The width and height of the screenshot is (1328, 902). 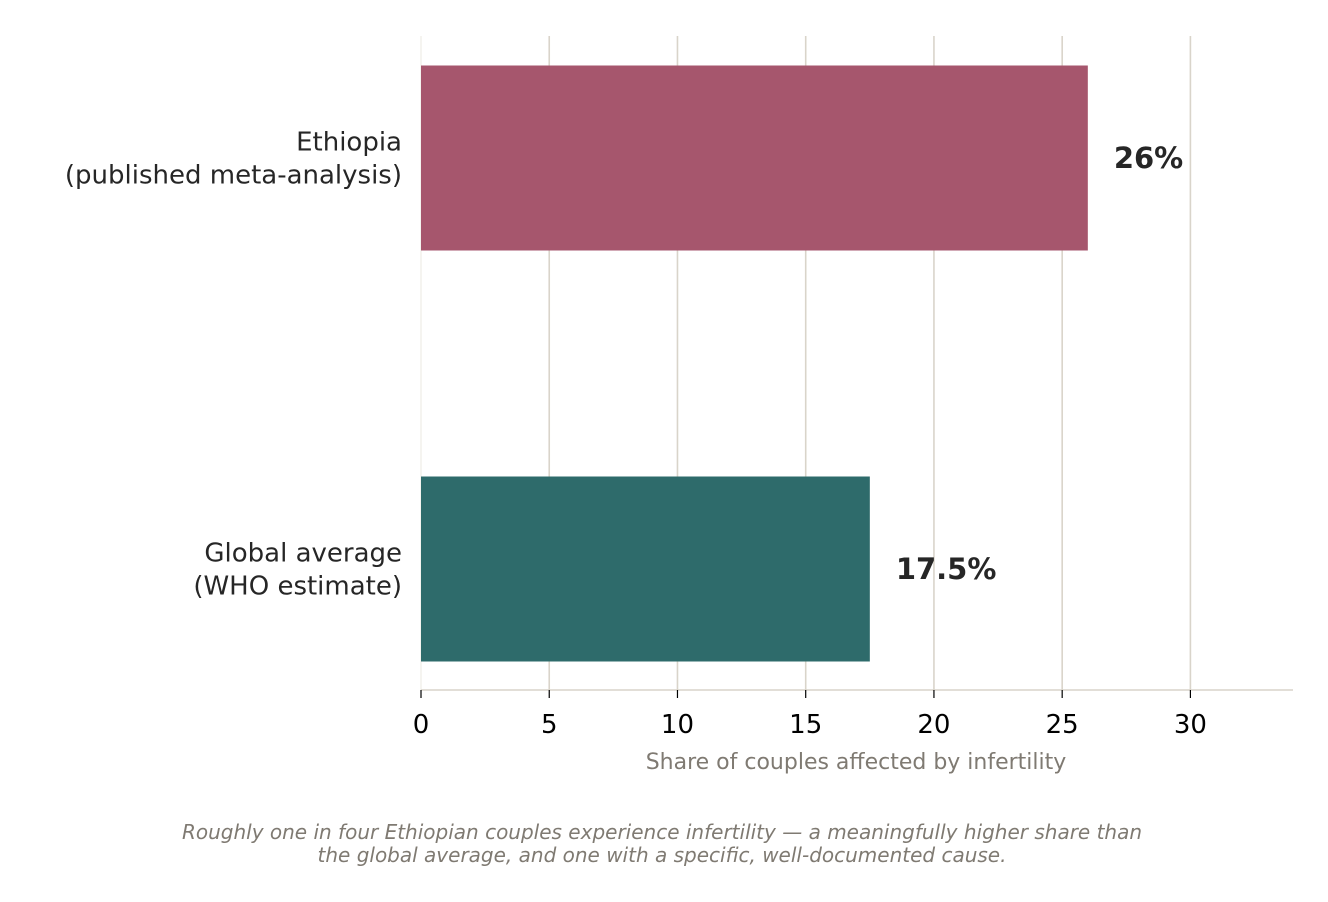 What do you see at coordinates (933, 725) in the screenshot?
I see `x-tick-label: 20` at bounding box center [933, 725].